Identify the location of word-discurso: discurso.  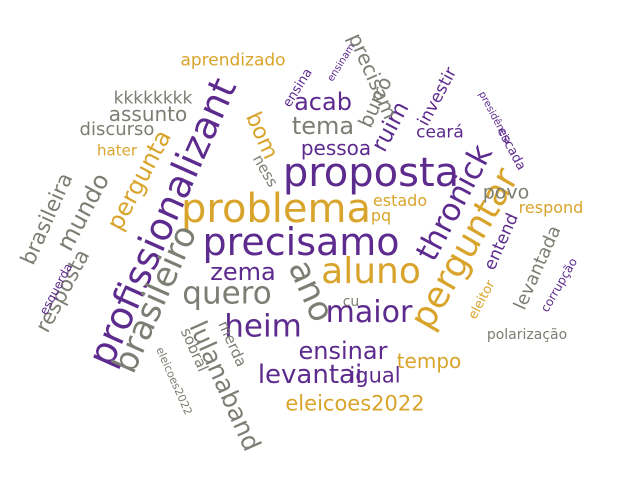
(117, 129).